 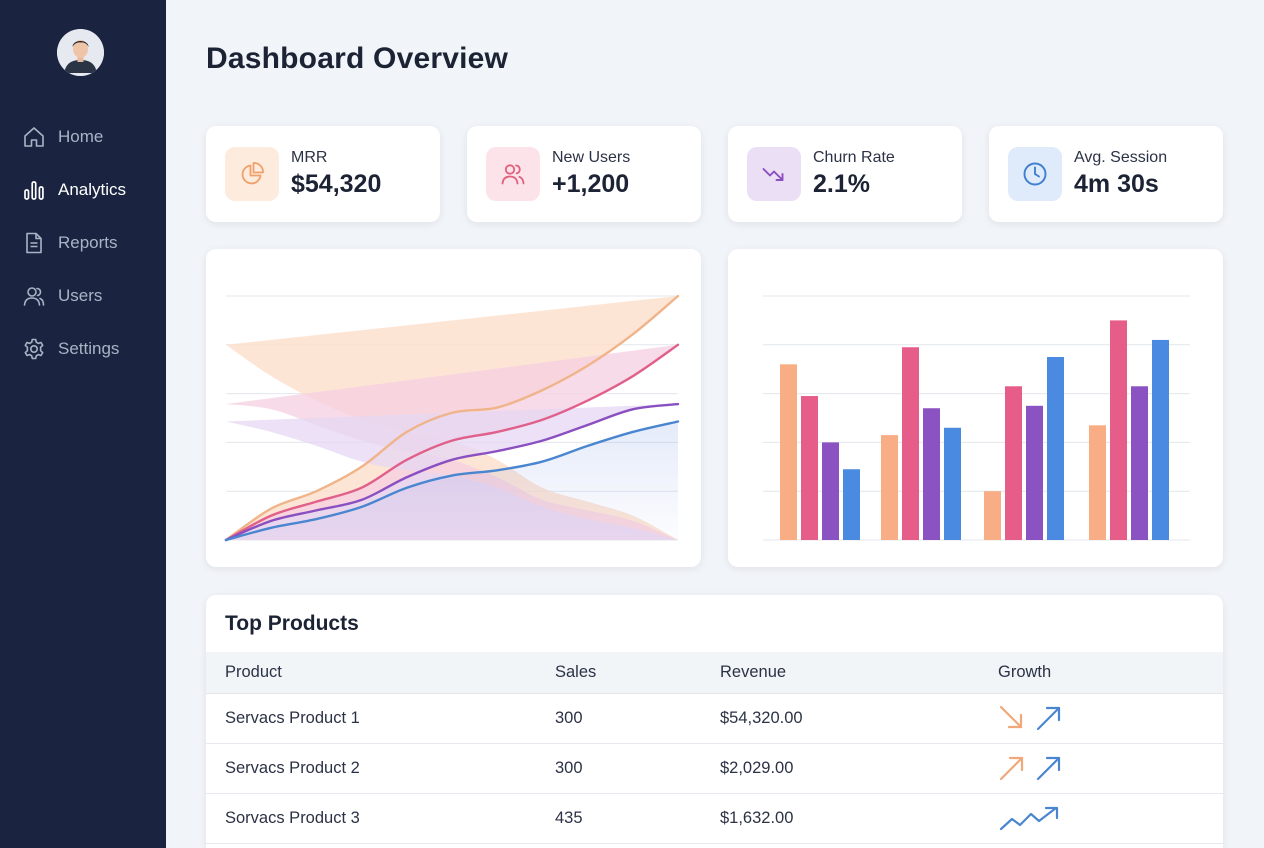 What do you see at coordinates (80, 295) in the screenshot?
I see `sidebar-item-label: Users` at bounding box center [80, 295].